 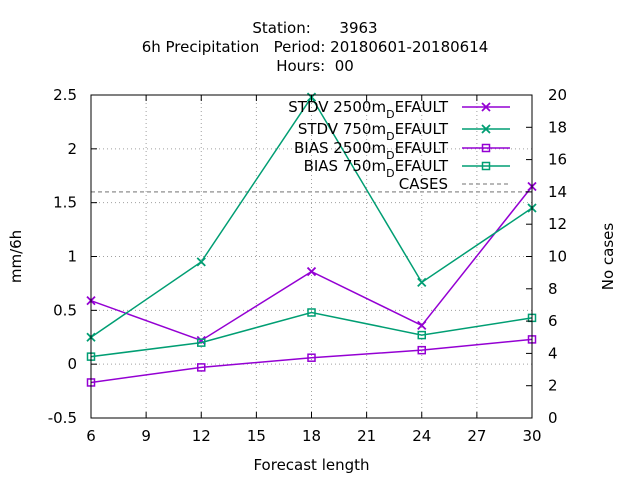 What do you see at coordinates (553, 289) in the screenshot?
I see `y2-tick-label: 8` at bounding box center [553, 289].